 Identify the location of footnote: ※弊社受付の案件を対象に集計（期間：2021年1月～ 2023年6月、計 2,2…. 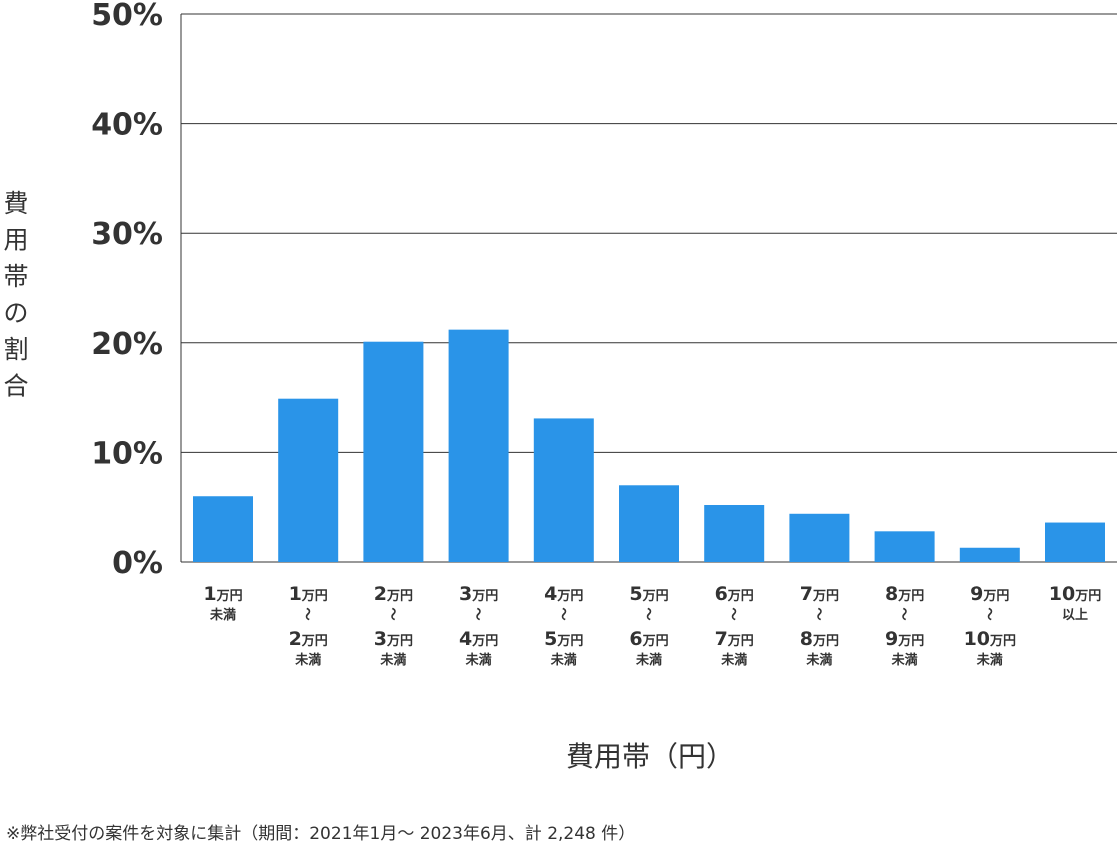
(321, 834).